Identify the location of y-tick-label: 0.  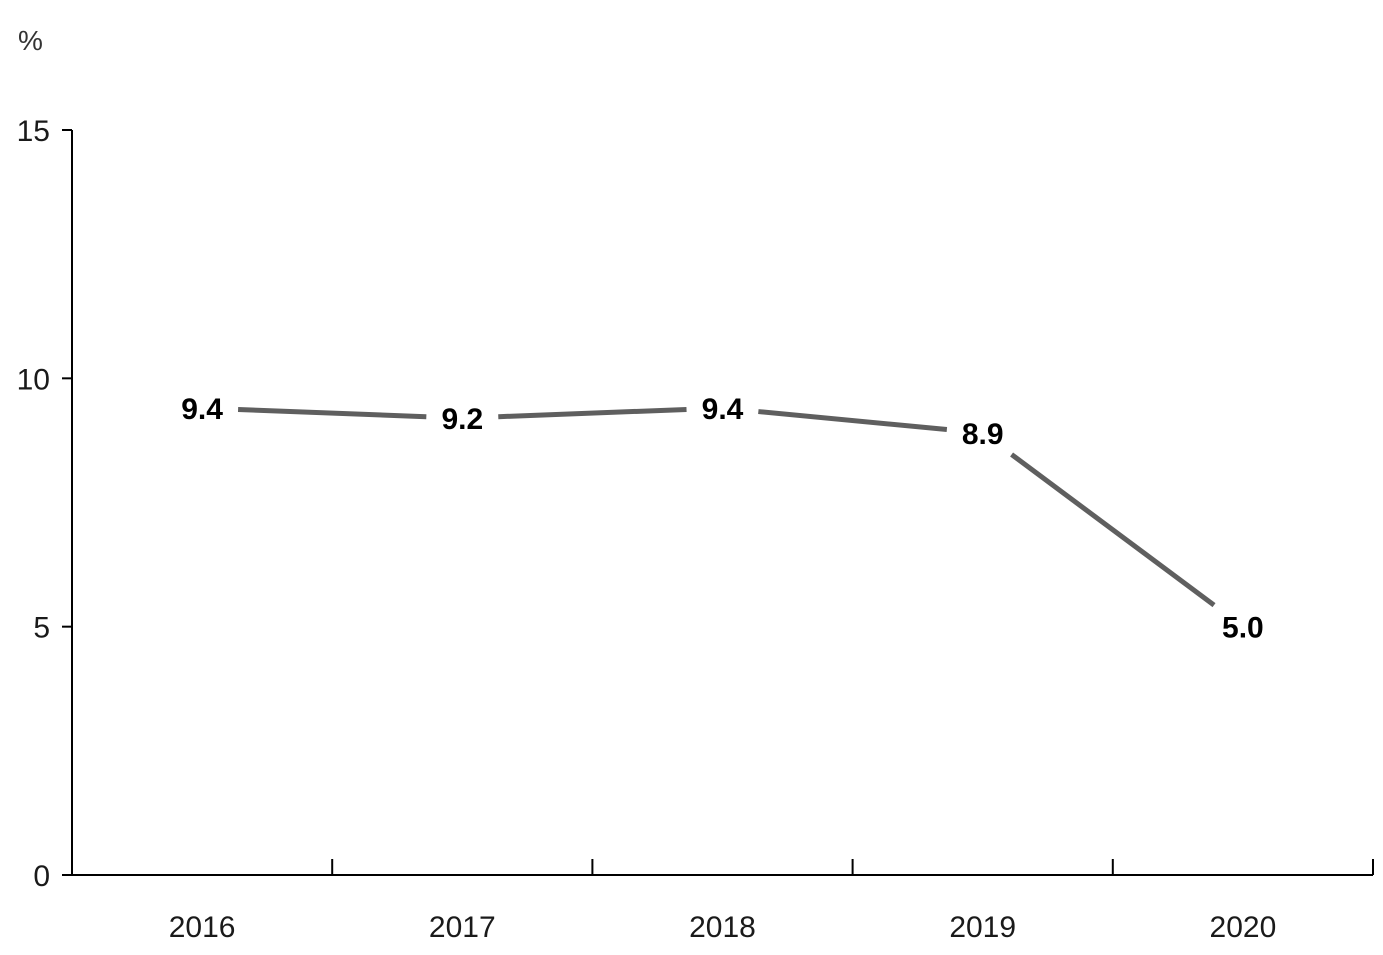
(41, 876).